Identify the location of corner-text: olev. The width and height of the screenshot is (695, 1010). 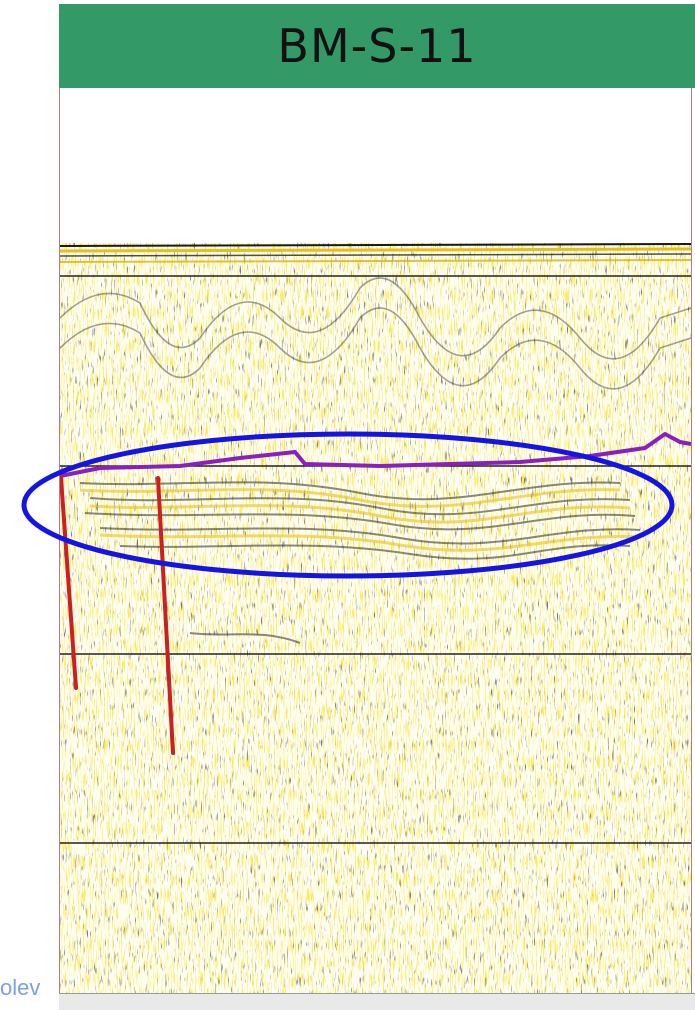
(20, 987).